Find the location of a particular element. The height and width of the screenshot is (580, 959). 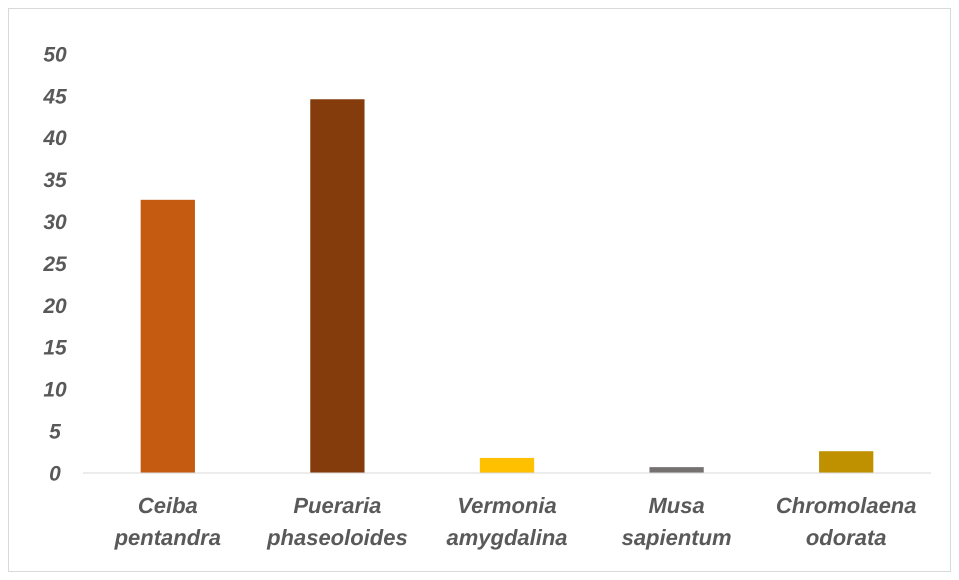

x-tick-label: Vermonia amygdalina is located at coordinates (507, 521).